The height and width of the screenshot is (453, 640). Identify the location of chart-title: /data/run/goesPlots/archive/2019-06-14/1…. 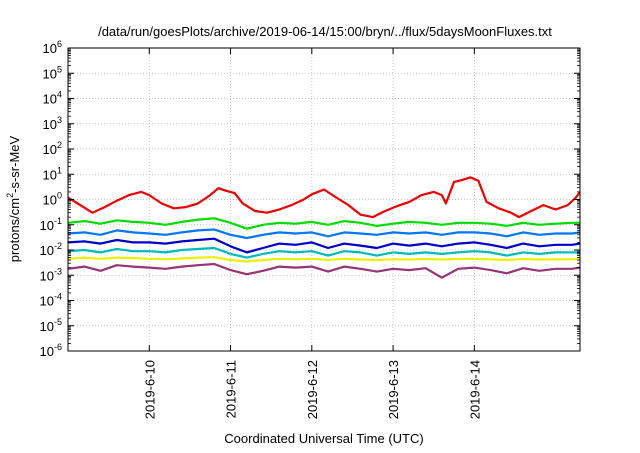
(325, 31).